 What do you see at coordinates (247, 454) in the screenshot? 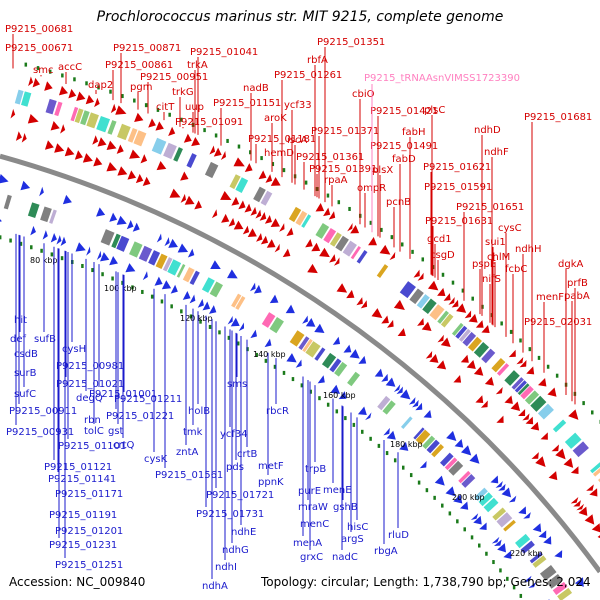
I see `reverse-gene-label: crtB` at bounding box center [247, 454].